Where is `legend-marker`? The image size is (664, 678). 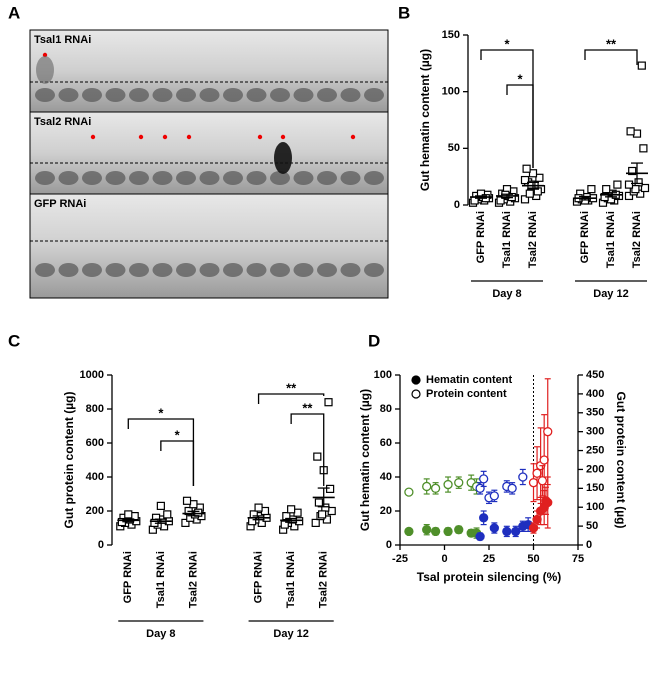
legend-marker is located at coordinates (416, 380).